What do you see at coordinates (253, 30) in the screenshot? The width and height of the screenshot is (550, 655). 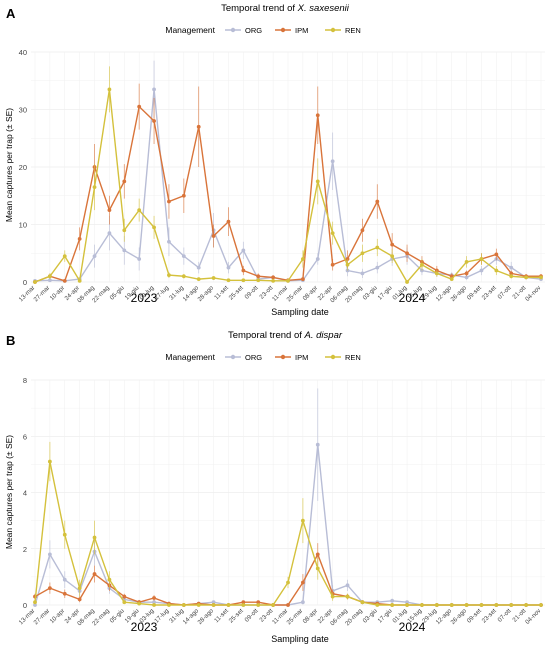 I see `legend-label-org: ORG` at bounding box center [253, 30].